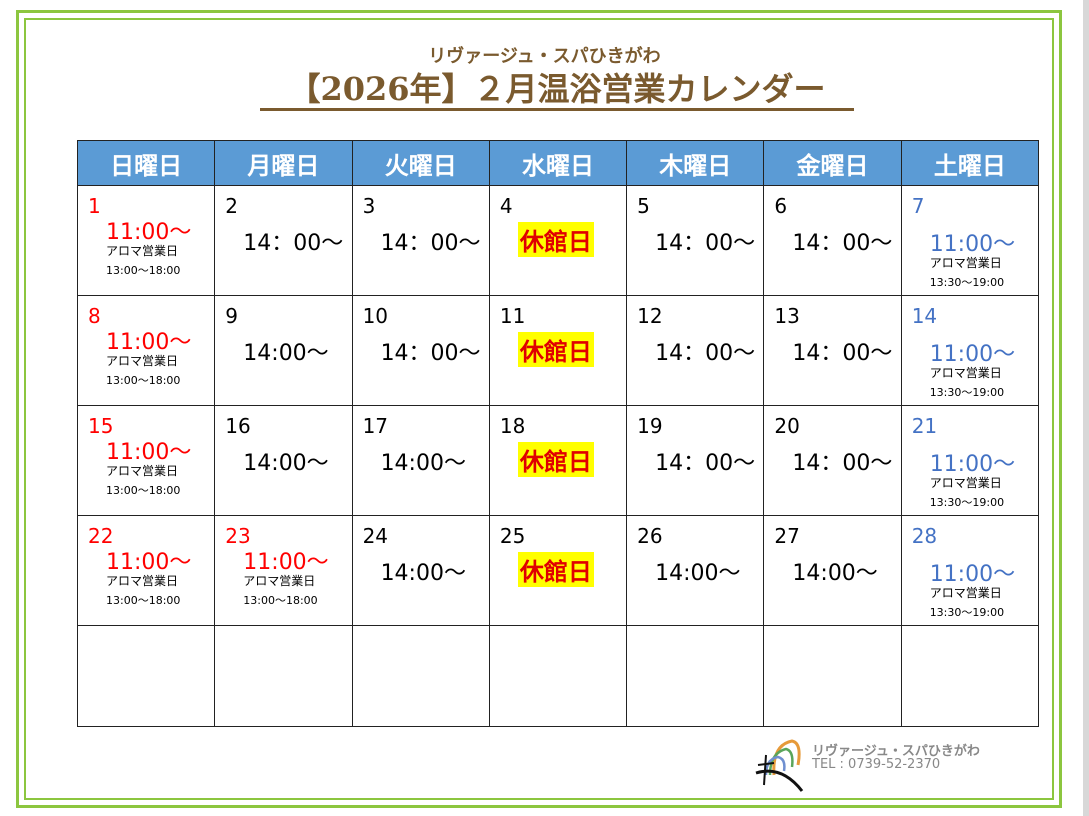 The height and width of the screenshot is (816, 1089). I want to click on day-cell: 4 休館日, so click(558, 240).